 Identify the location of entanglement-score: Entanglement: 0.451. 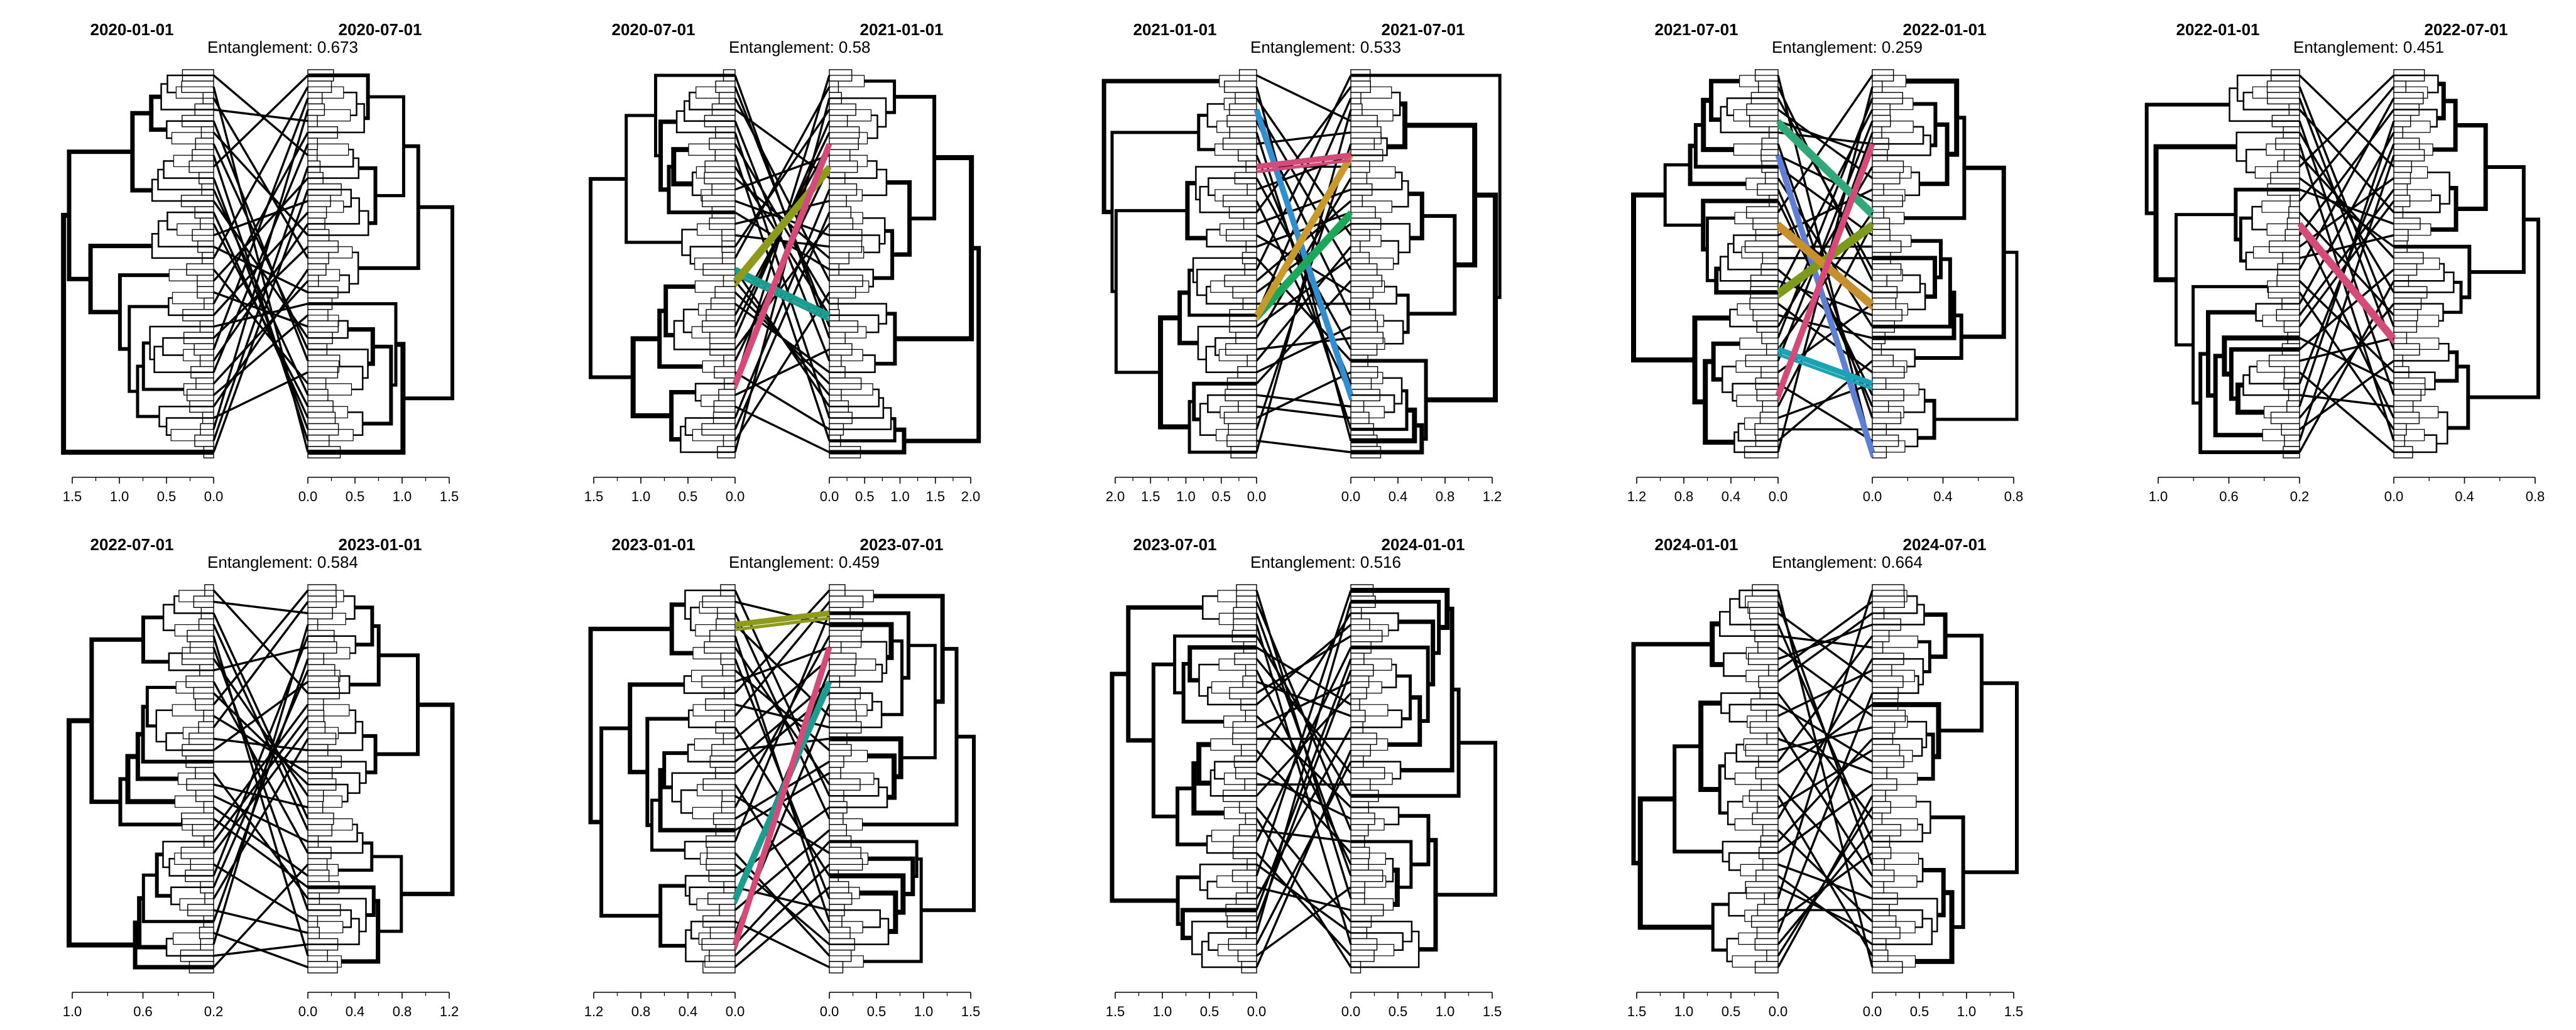
(2368, 47).